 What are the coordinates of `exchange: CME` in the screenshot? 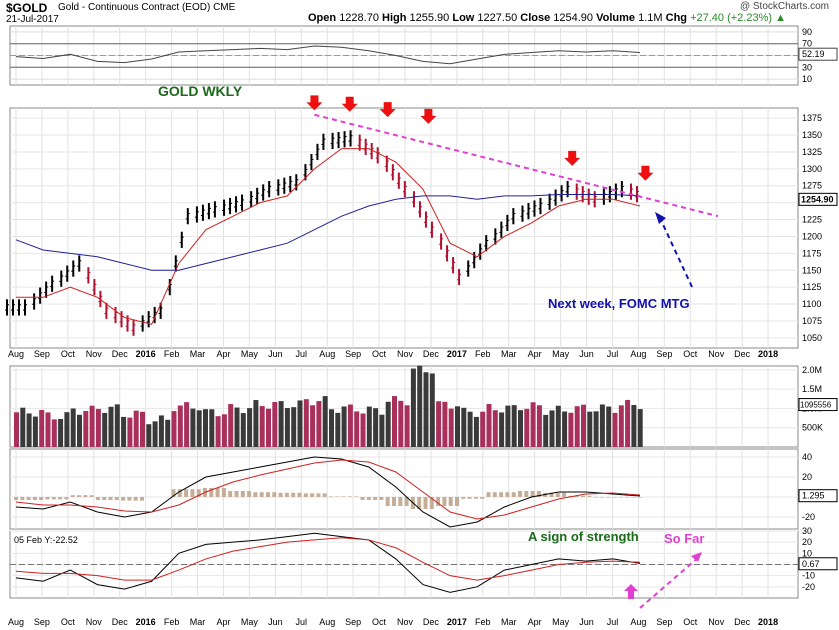 It's located at (224, 7).